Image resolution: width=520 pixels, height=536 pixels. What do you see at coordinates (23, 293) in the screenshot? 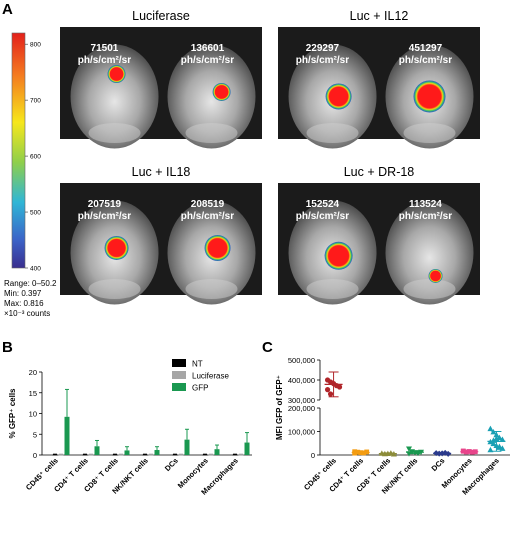
I see `colorbar-min: Min: 0.397` at bounding box center [23, 293].